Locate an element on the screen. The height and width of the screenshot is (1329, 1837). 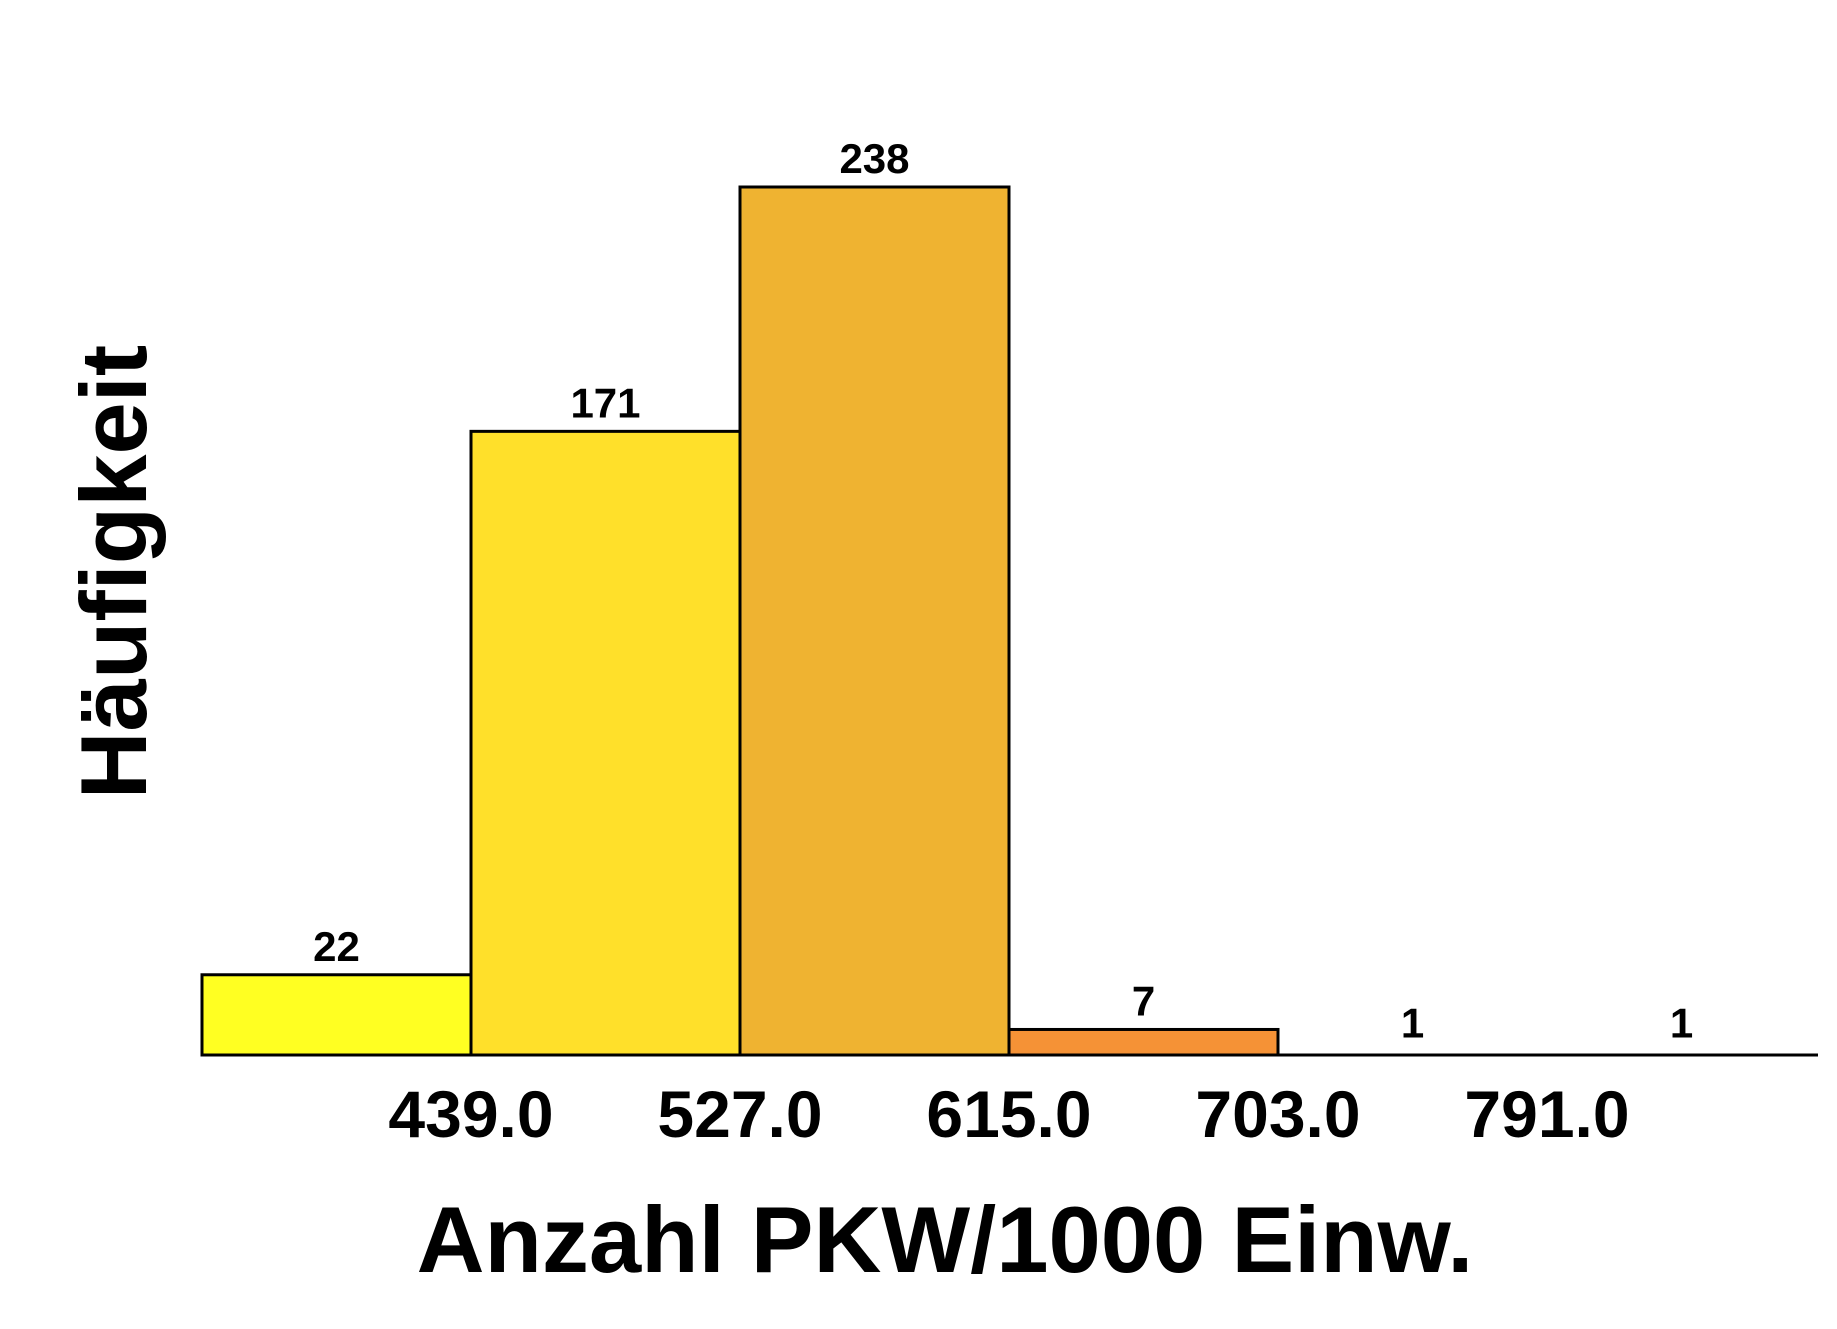
x-axis-title: Anzahl PKW/1000 Einw. is located at coordinates (945, 1239).